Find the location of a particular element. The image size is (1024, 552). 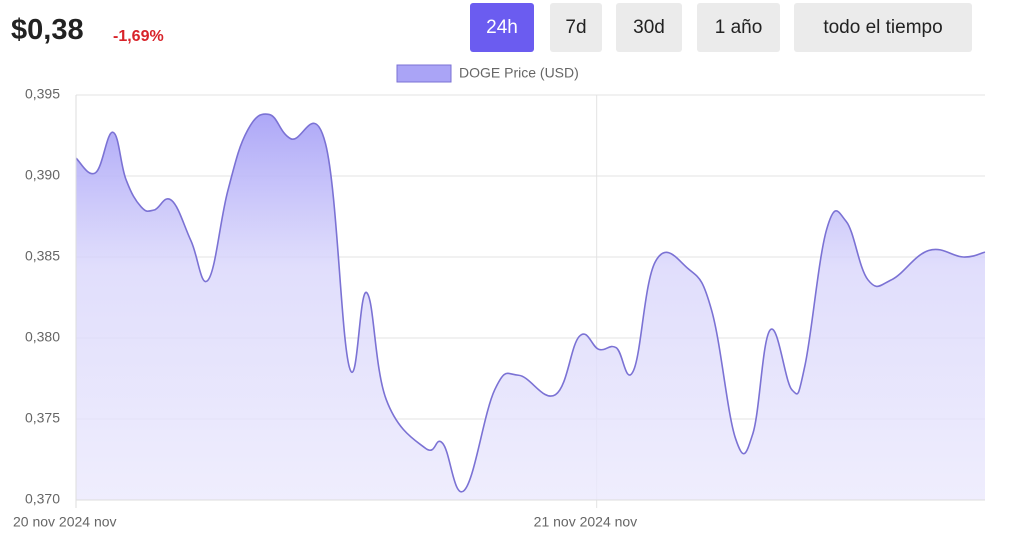

x-tick-label: 20 nov 2024 nov is located at coordinates (65, 522).